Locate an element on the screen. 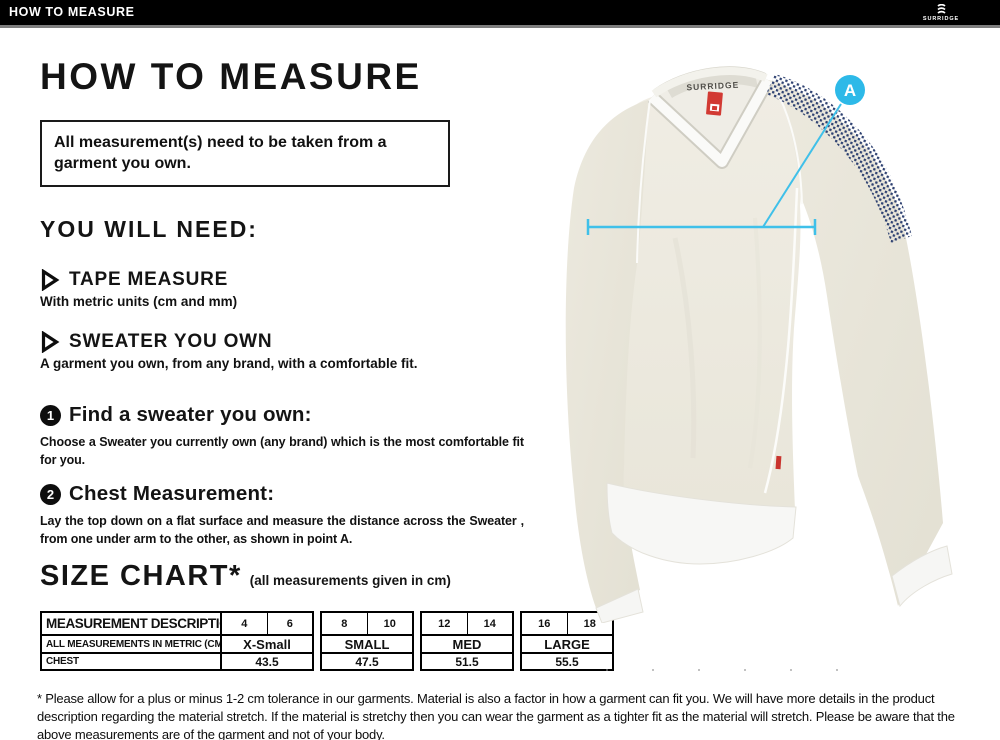  page-title: HOW TO MEASURE is located at coordinates (231, 76).